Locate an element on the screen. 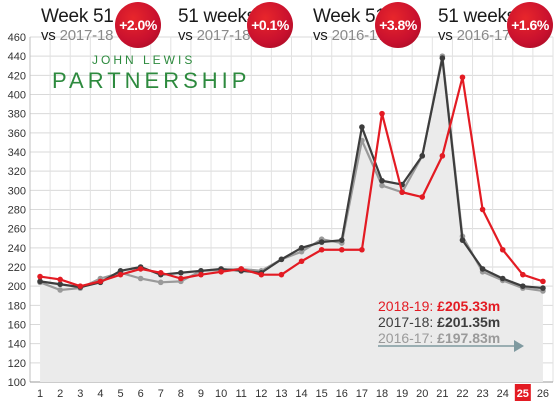  x-tick-label: 21 is located at coordinates (442, 394).